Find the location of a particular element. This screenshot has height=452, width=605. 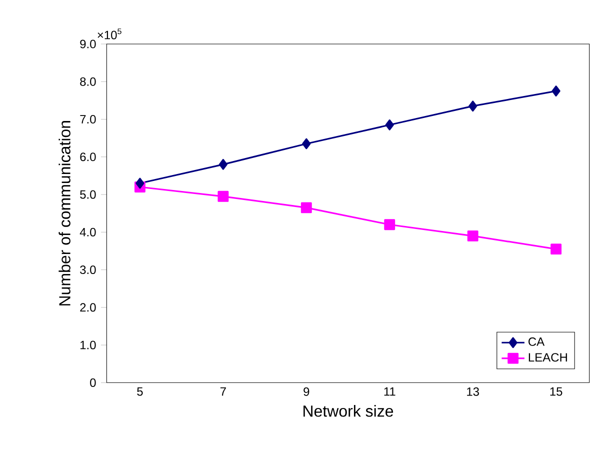

legend-label: CA is located at coordinates (536, 341).